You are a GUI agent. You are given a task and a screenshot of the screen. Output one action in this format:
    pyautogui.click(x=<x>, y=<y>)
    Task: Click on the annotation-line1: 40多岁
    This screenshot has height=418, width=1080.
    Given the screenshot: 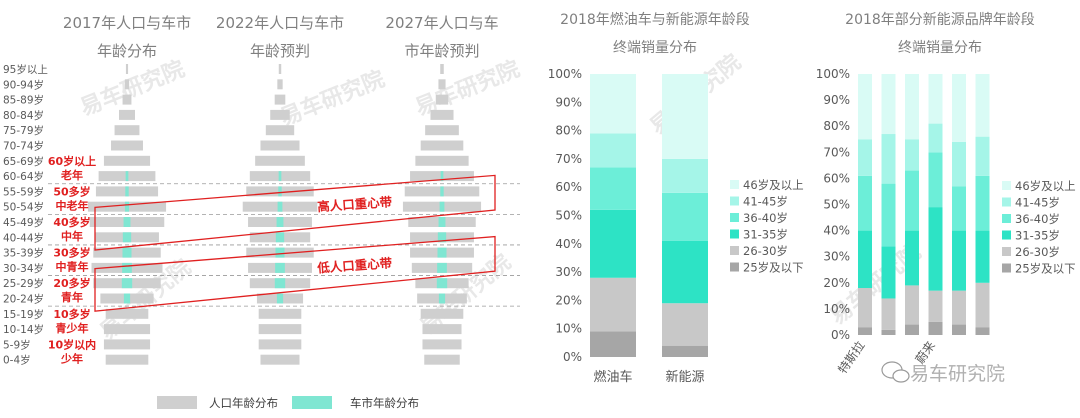 What is the action you would take?
    pyautogui.click(x=71, y=222)
    